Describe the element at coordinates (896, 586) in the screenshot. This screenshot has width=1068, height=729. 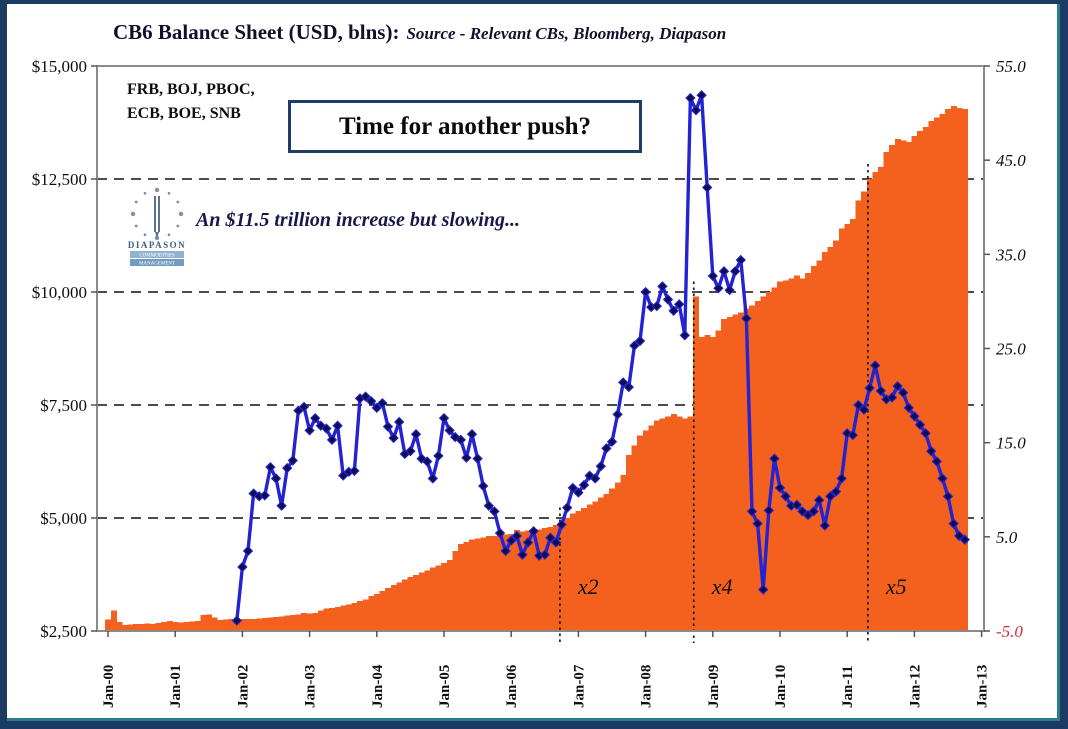
I see `marker-label-x5: x5` at that location.